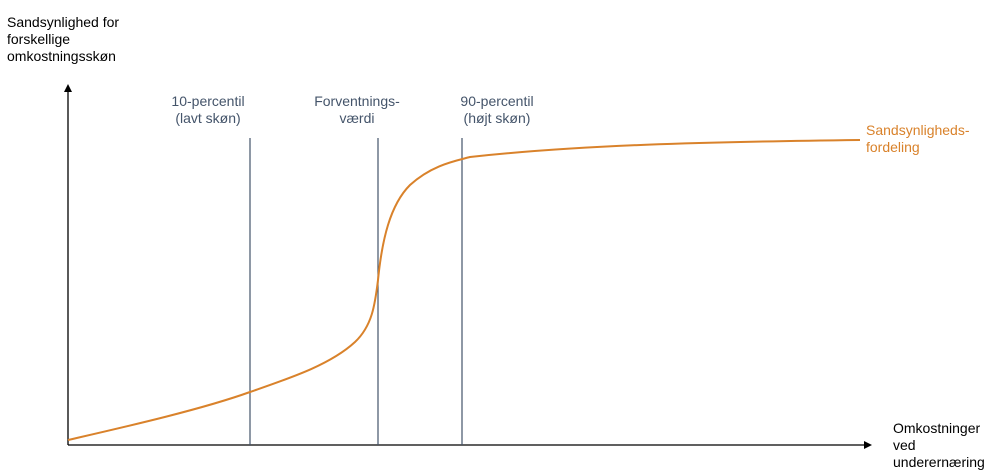  I want to click on distribution-curve-label: Sandsynligheds- fordeling, so click(918, 138).